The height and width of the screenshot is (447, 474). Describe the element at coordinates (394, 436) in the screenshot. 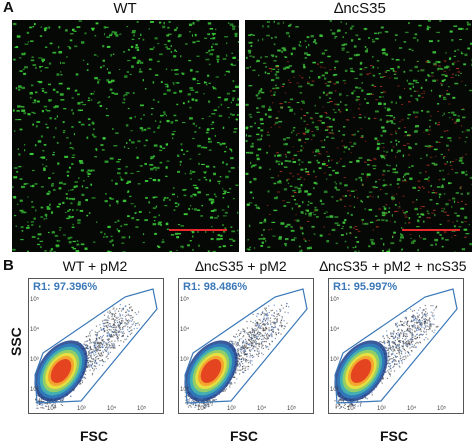

I see `x-axis-label-3: FSC` at that location.